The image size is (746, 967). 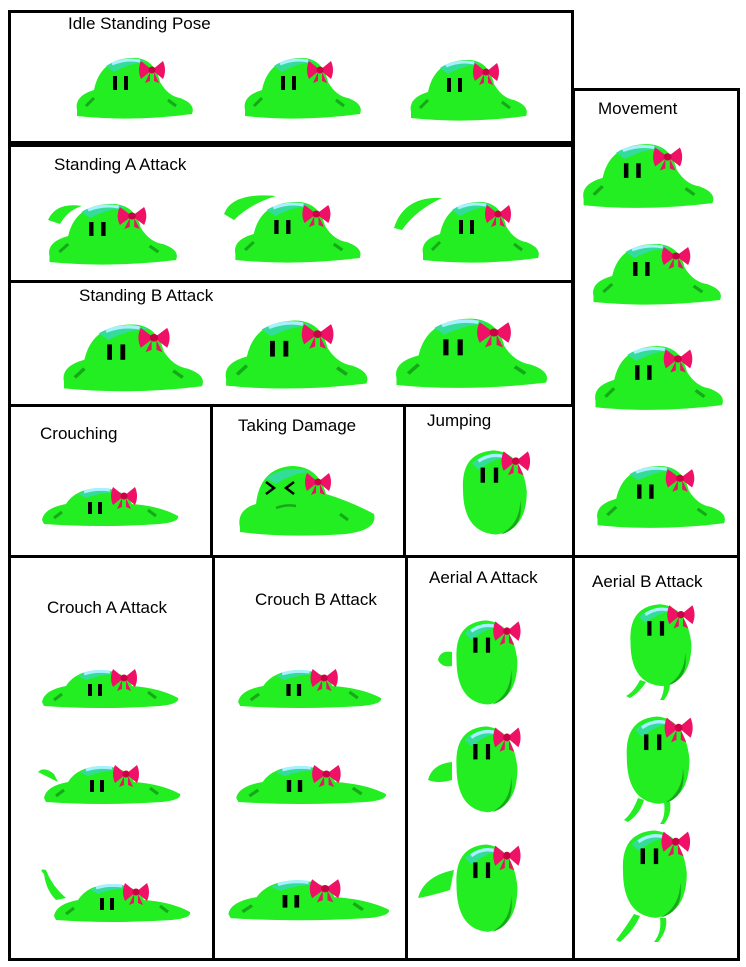 I want to click on aerial-a-frame-1-sprite, so click(x=487, y=663).